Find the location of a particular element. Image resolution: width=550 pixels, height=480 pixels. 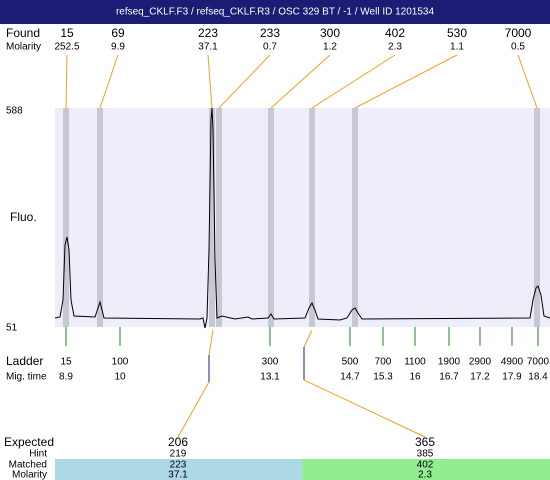

molarity-label: Molarity is located at coordinates (23, 47).